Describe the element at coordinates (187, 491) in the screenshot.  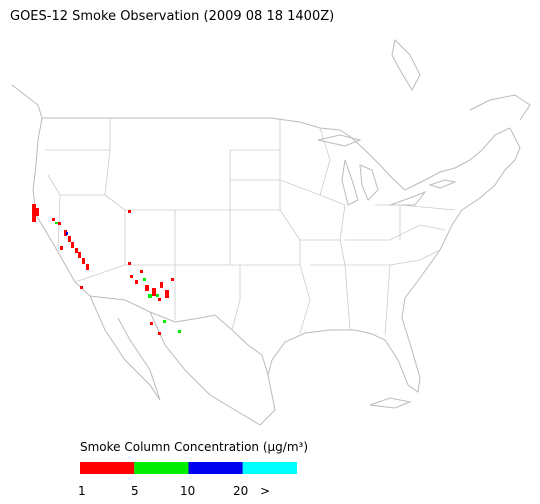
I see `legend-label: 10` at that location.